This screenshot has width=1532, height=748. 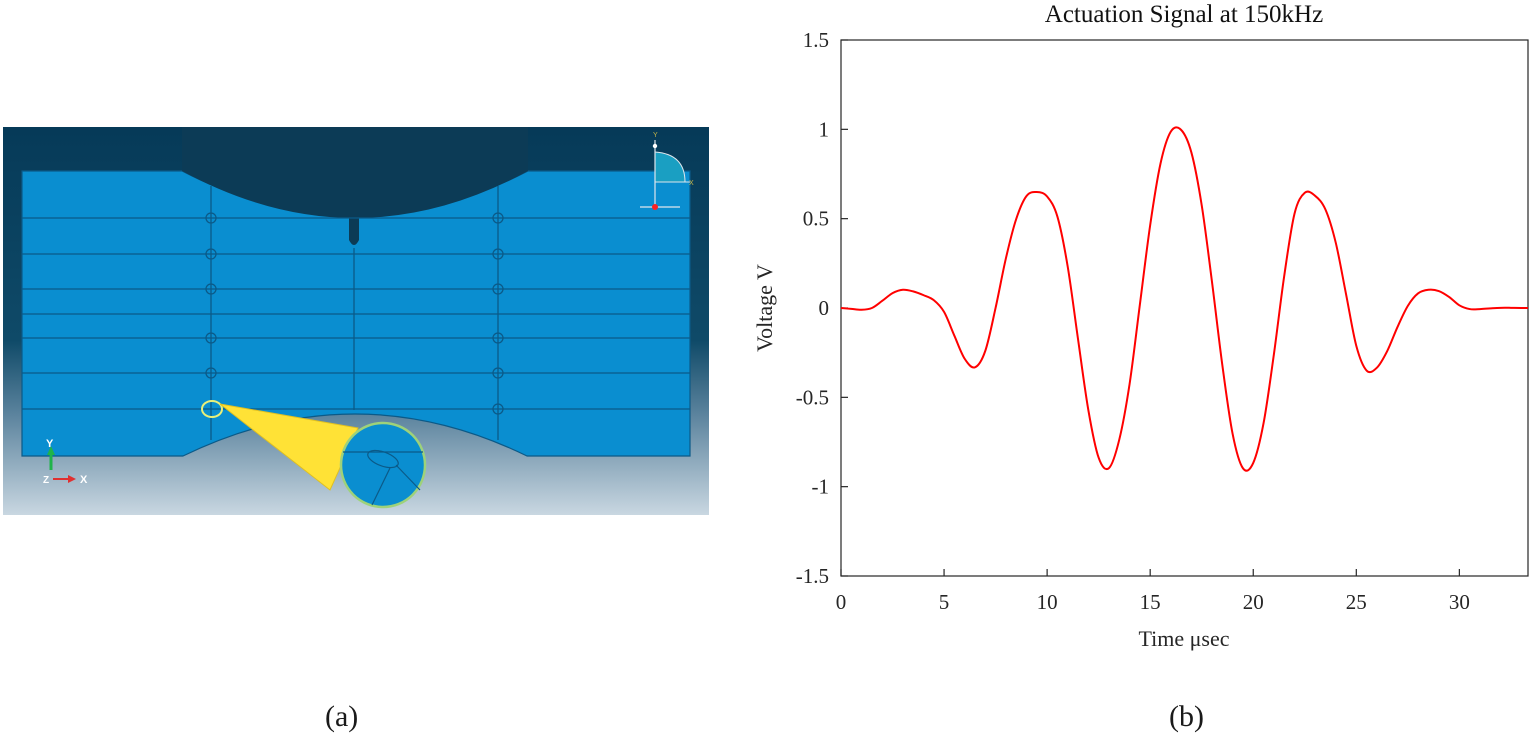 What do you see at coordinates (655, 135) in the screenshot?
I see `mini-triad-y-label: Y` at bounding box center [655, 135].